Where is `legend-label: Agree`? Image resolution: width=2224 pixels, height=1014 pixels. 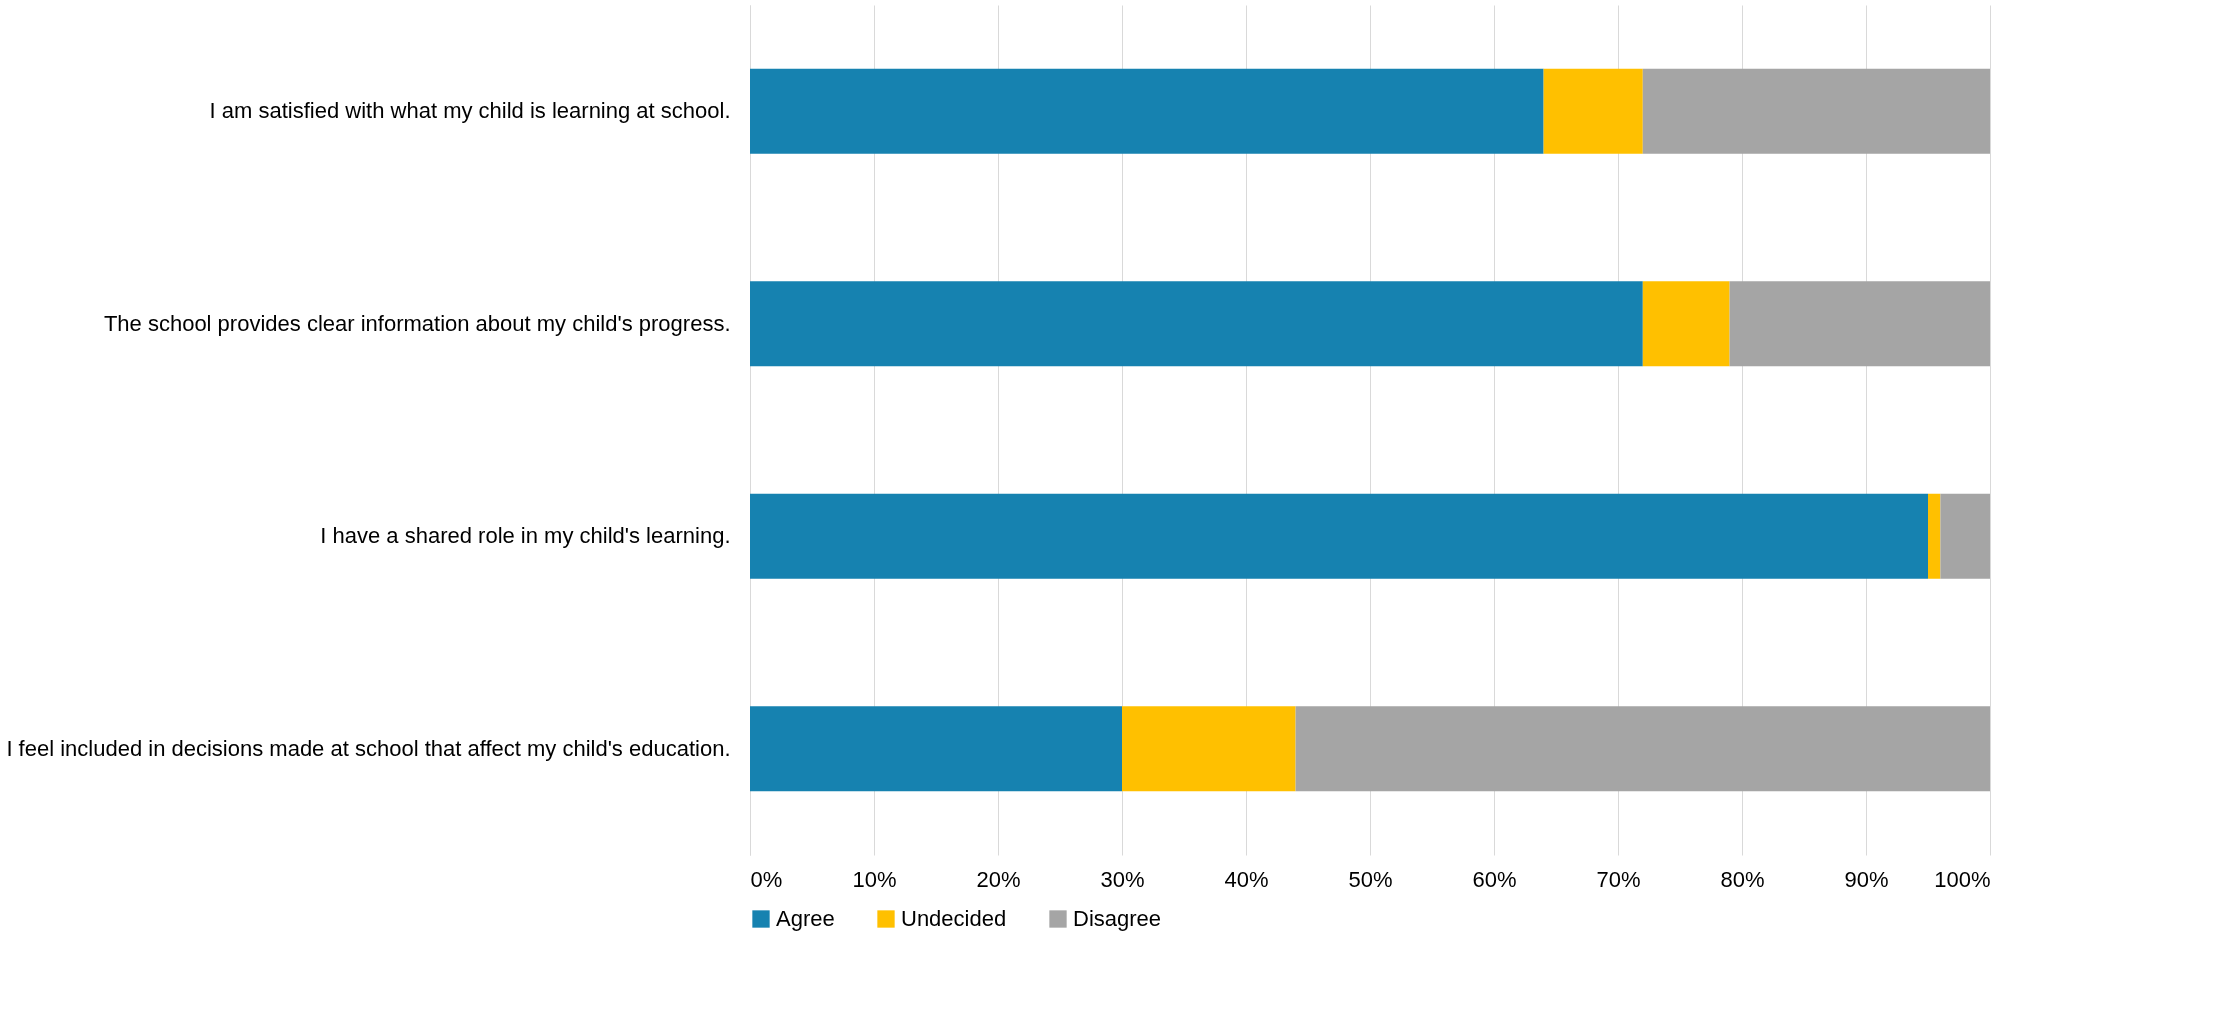 legend-label: Agree is located at coordinates (805, 918).